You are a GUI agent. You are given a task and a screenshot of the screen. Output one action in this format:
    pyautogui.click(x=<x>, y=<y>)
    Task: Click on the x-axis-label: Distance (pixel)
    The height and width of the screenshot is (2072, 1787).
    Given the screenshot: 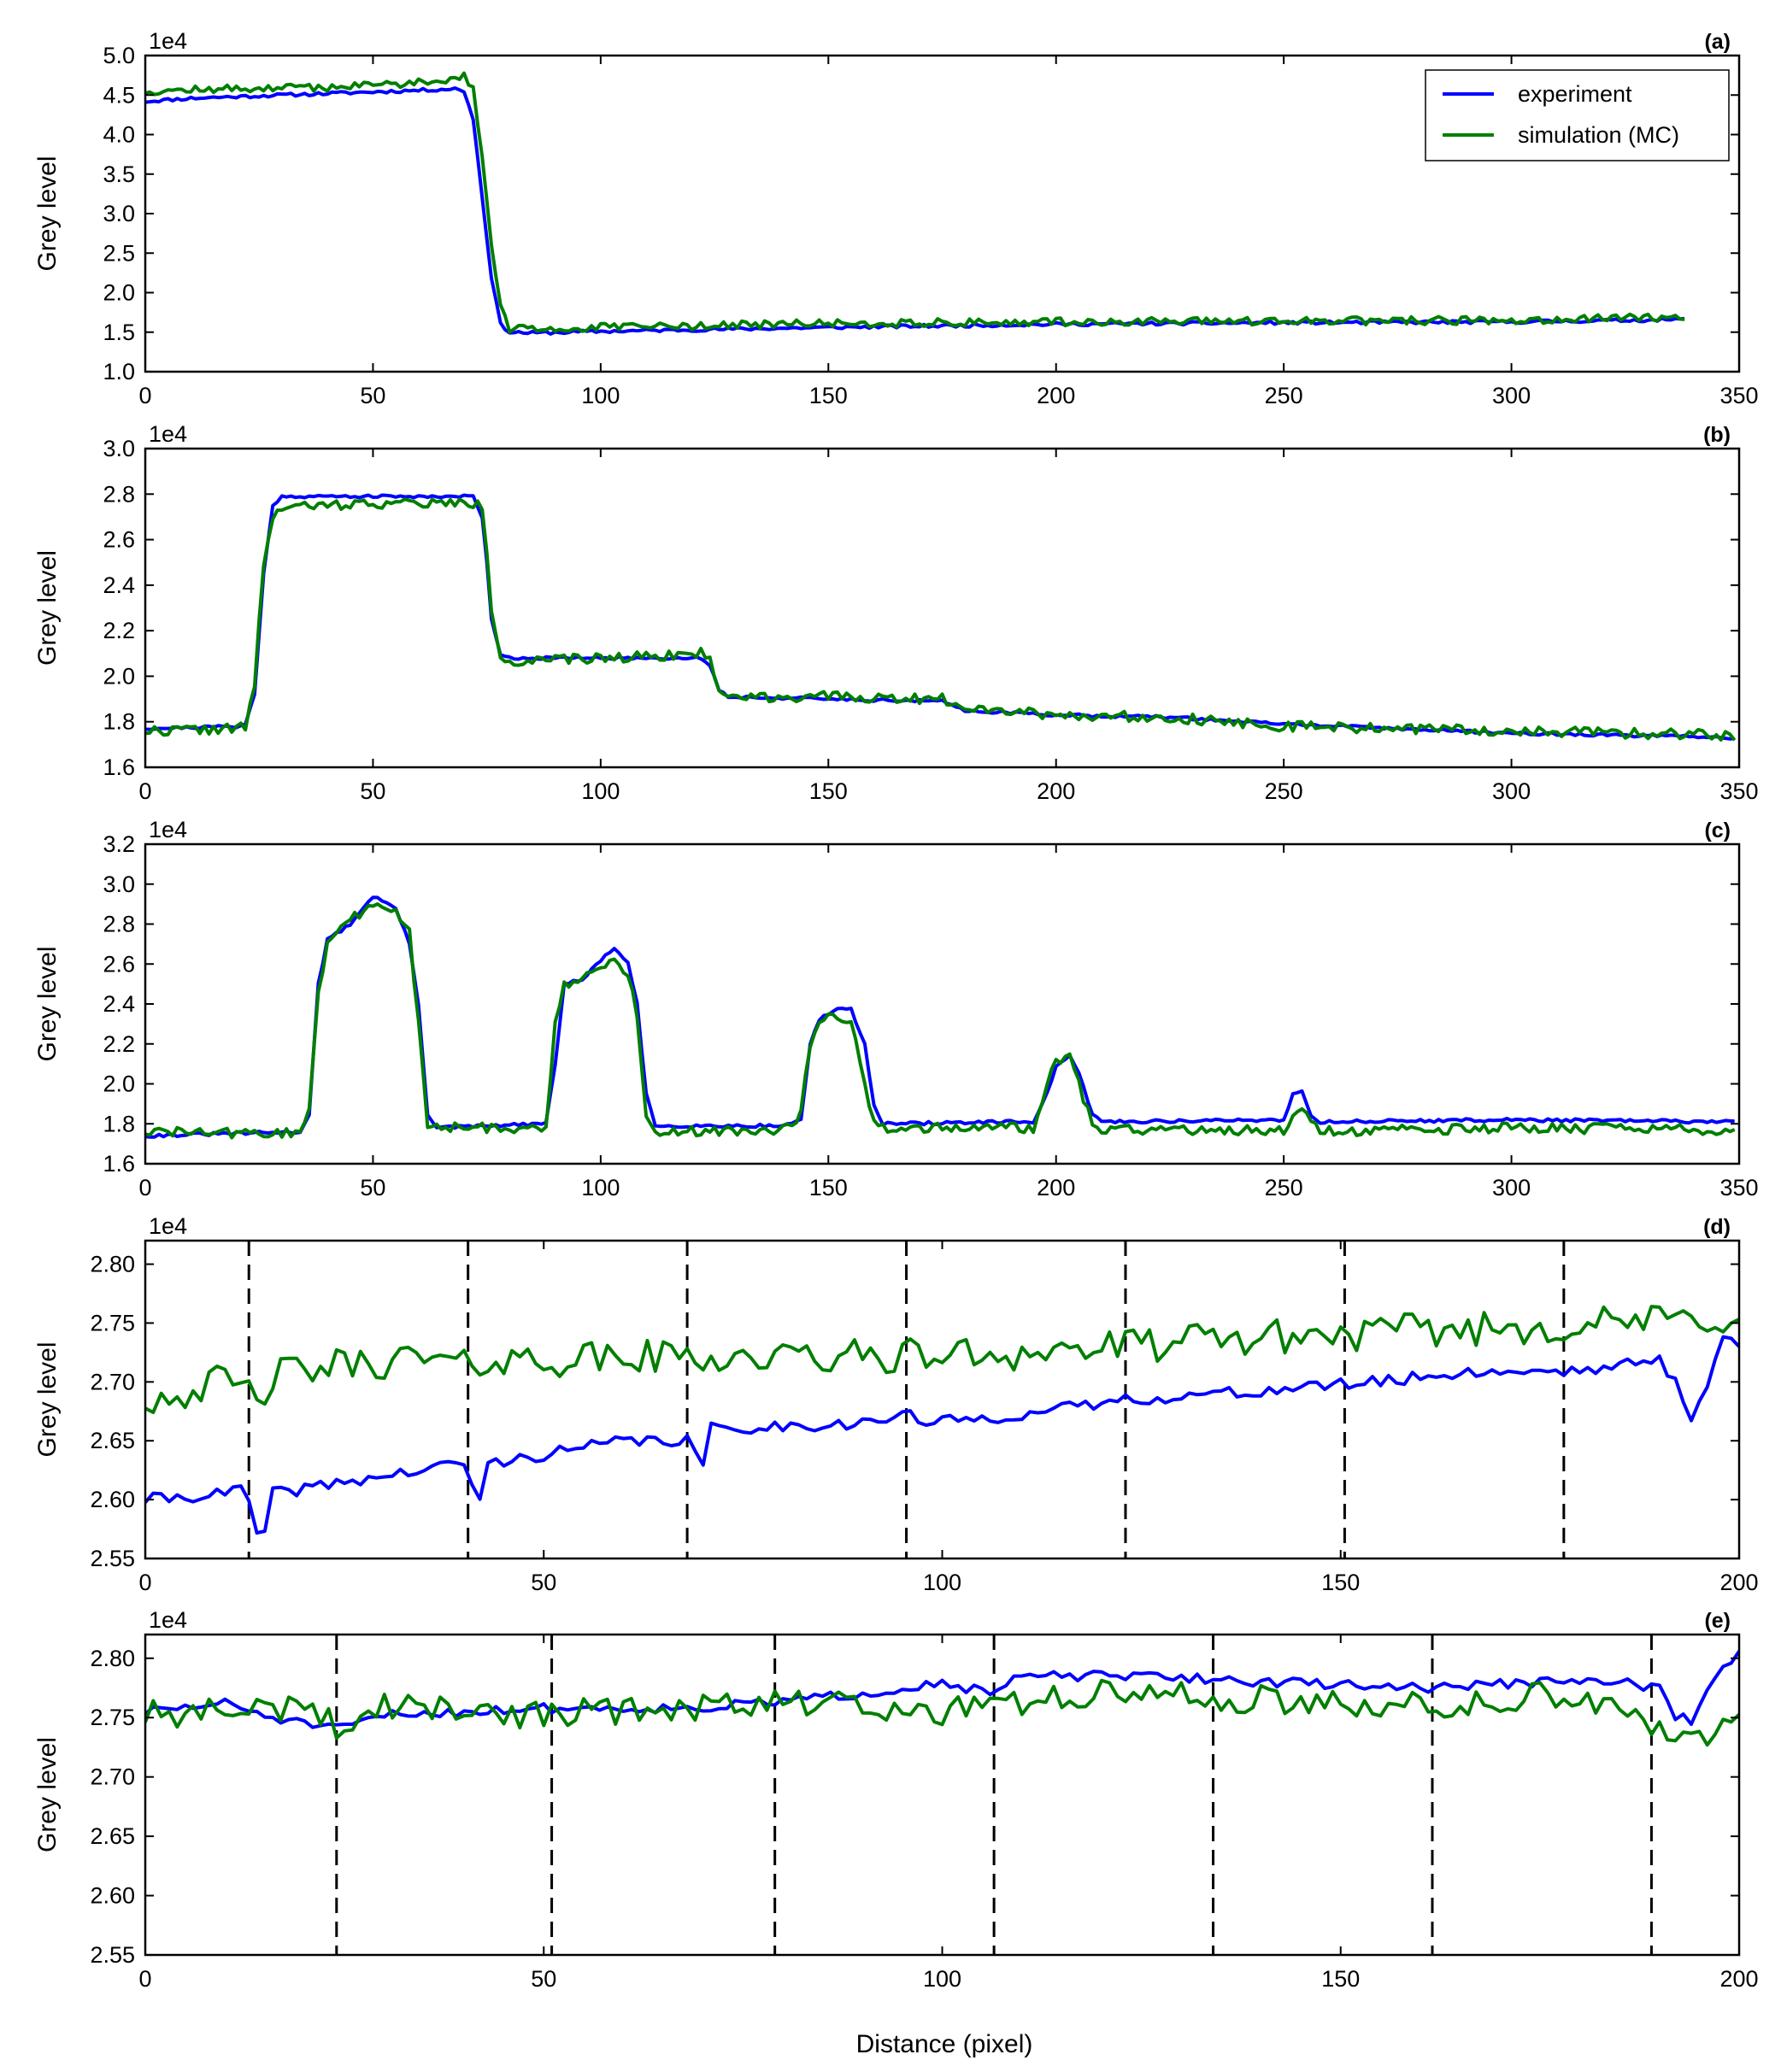 What is the action you would take?
    pyautogui.click(x=944, y=2044)
    